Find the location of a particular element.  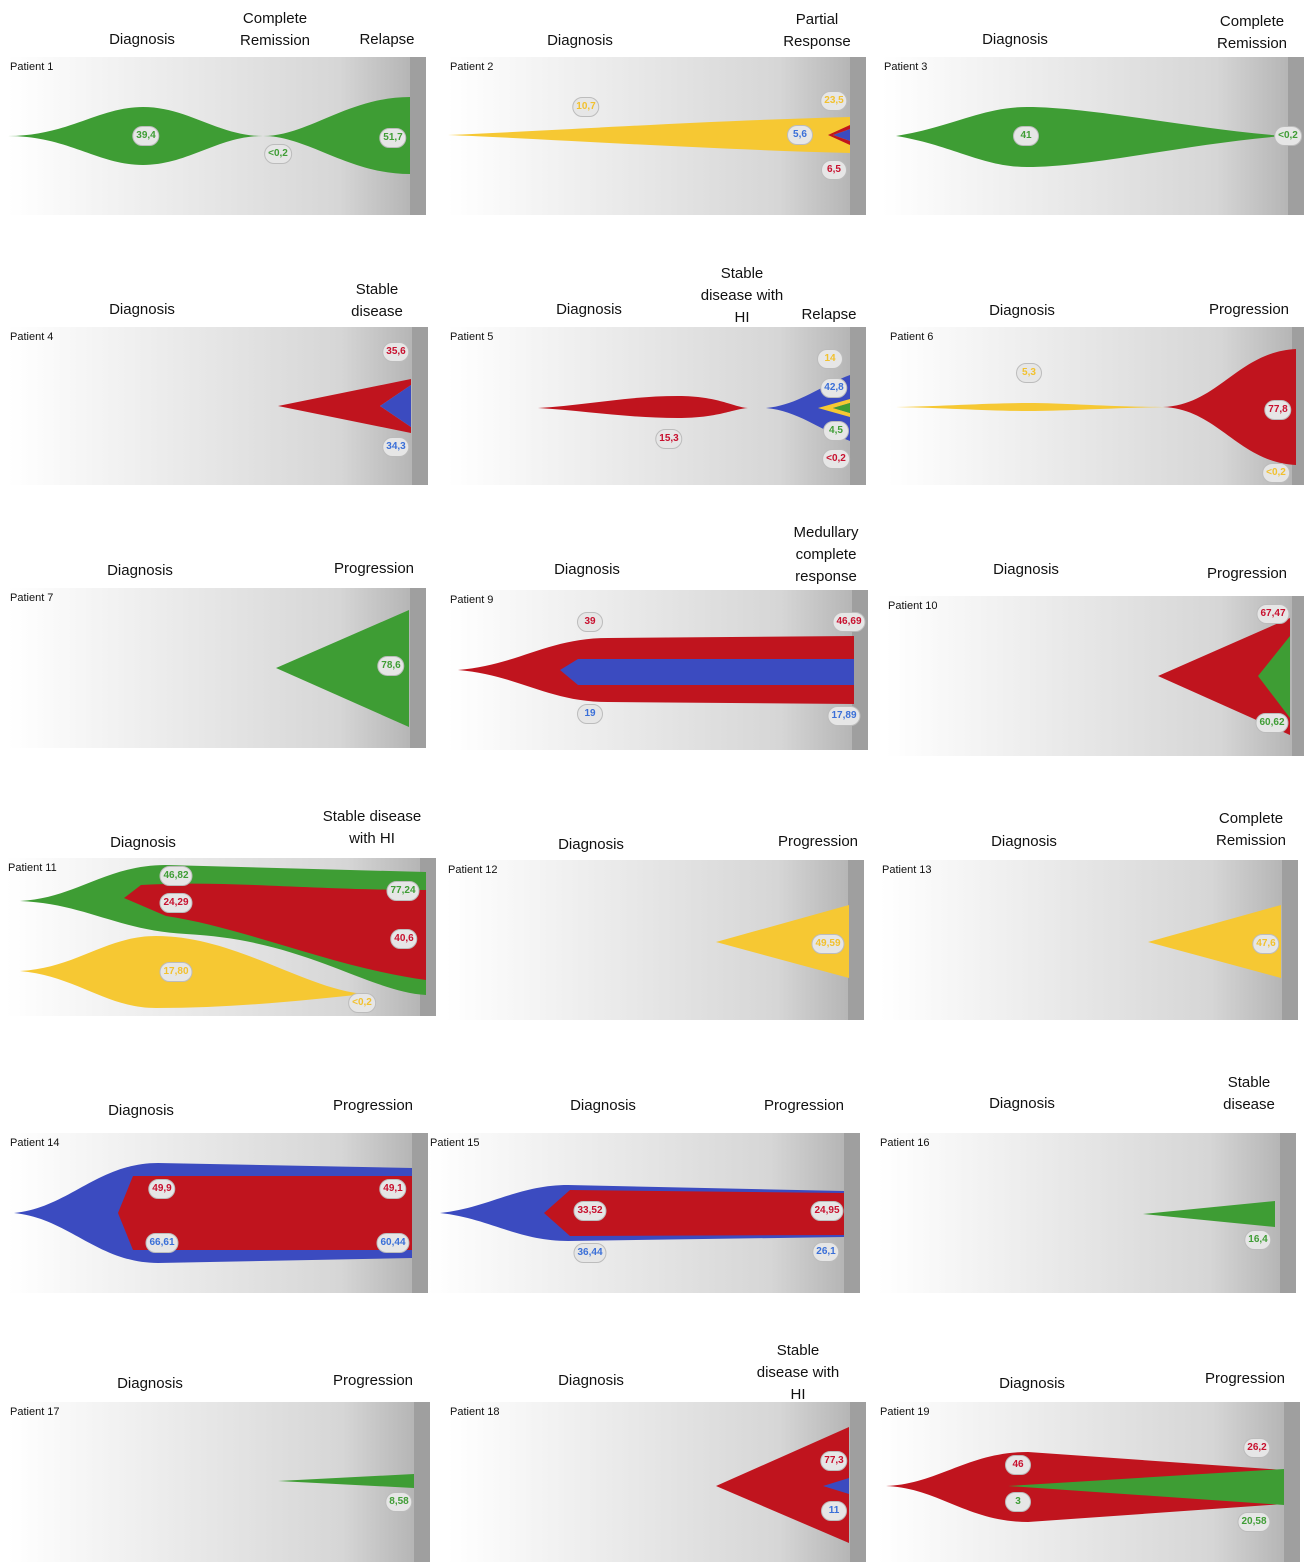

patient-panel: Patient 19 46 3 26,2 20,58 is located at coordinates (1089, 1482).